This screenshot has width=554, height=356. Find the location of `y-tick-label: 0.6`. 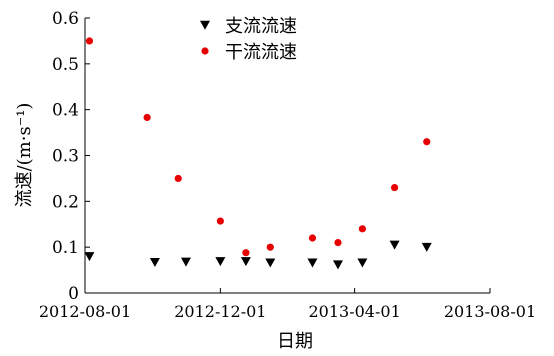

y-tick-label: 0.6 is located at coordinates (65, 19).